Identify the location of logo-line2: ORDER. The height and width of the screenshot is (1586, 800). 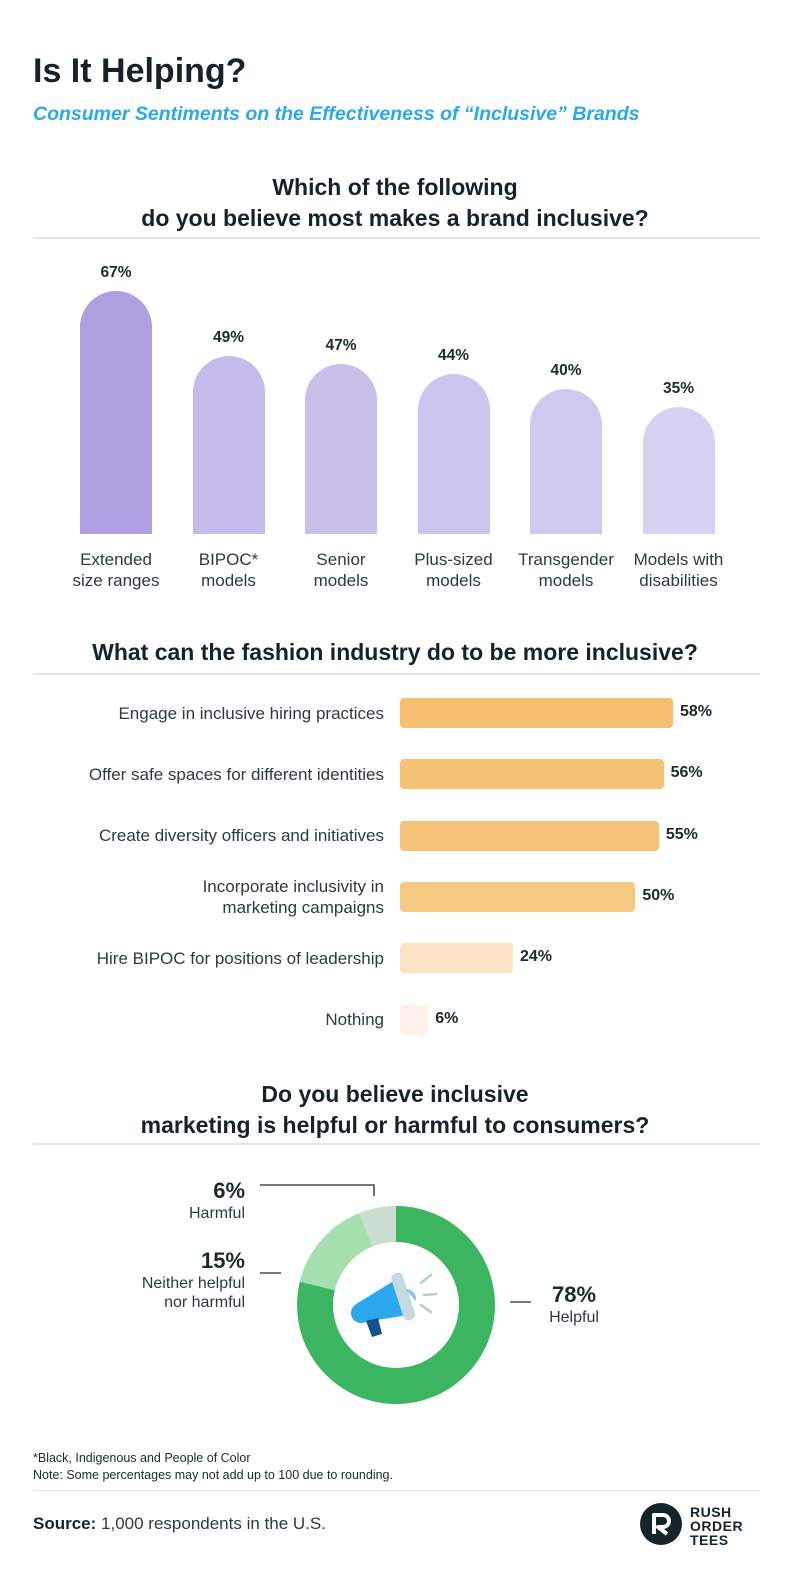
(717, 1526).